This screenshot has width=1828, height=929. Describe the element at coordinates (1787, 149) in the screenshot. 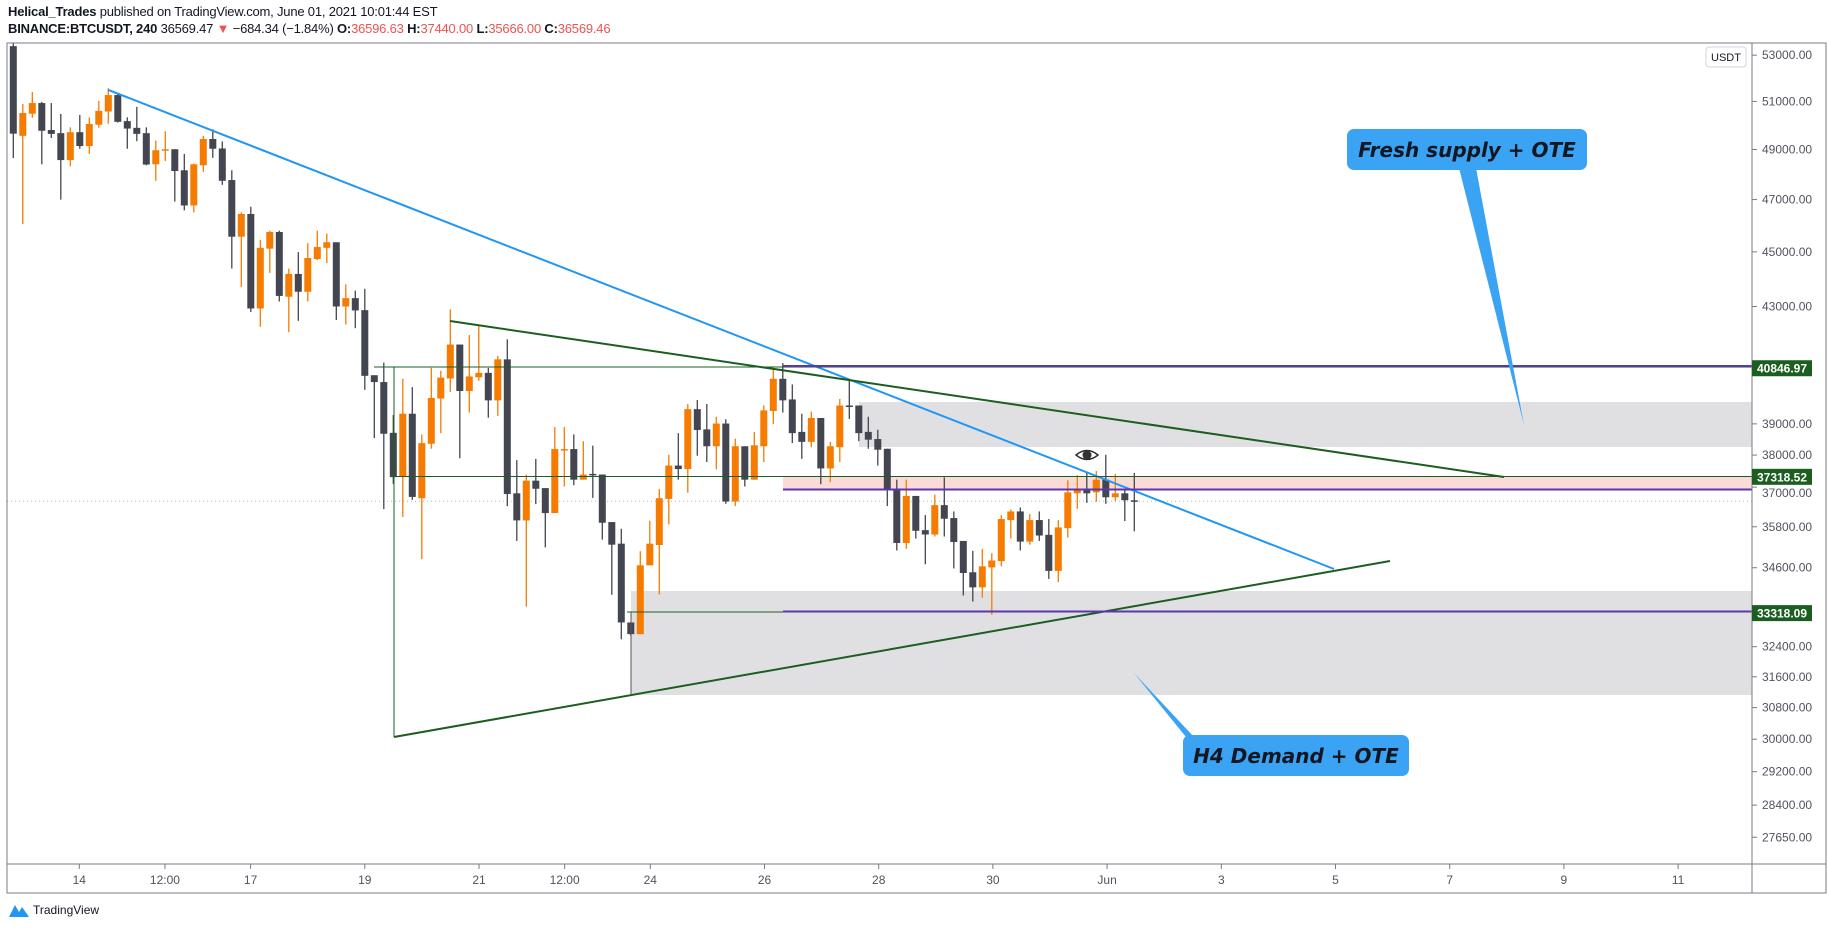

I see `price-tick-label: 49000.00` at that location.